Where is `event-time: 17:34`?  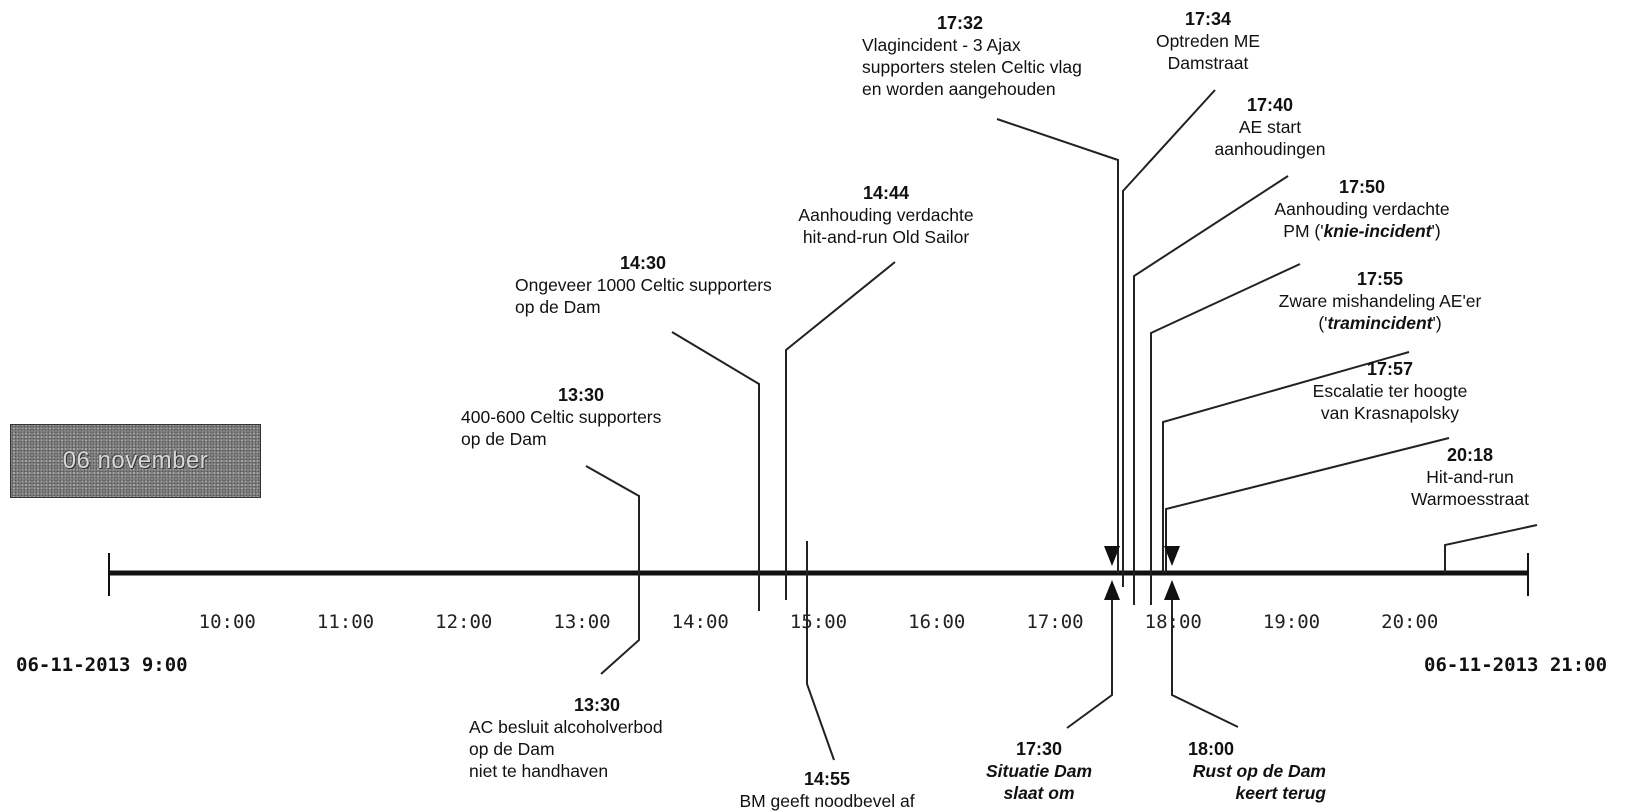 event-time: 17:34 is located at coordinates (1208, 19).